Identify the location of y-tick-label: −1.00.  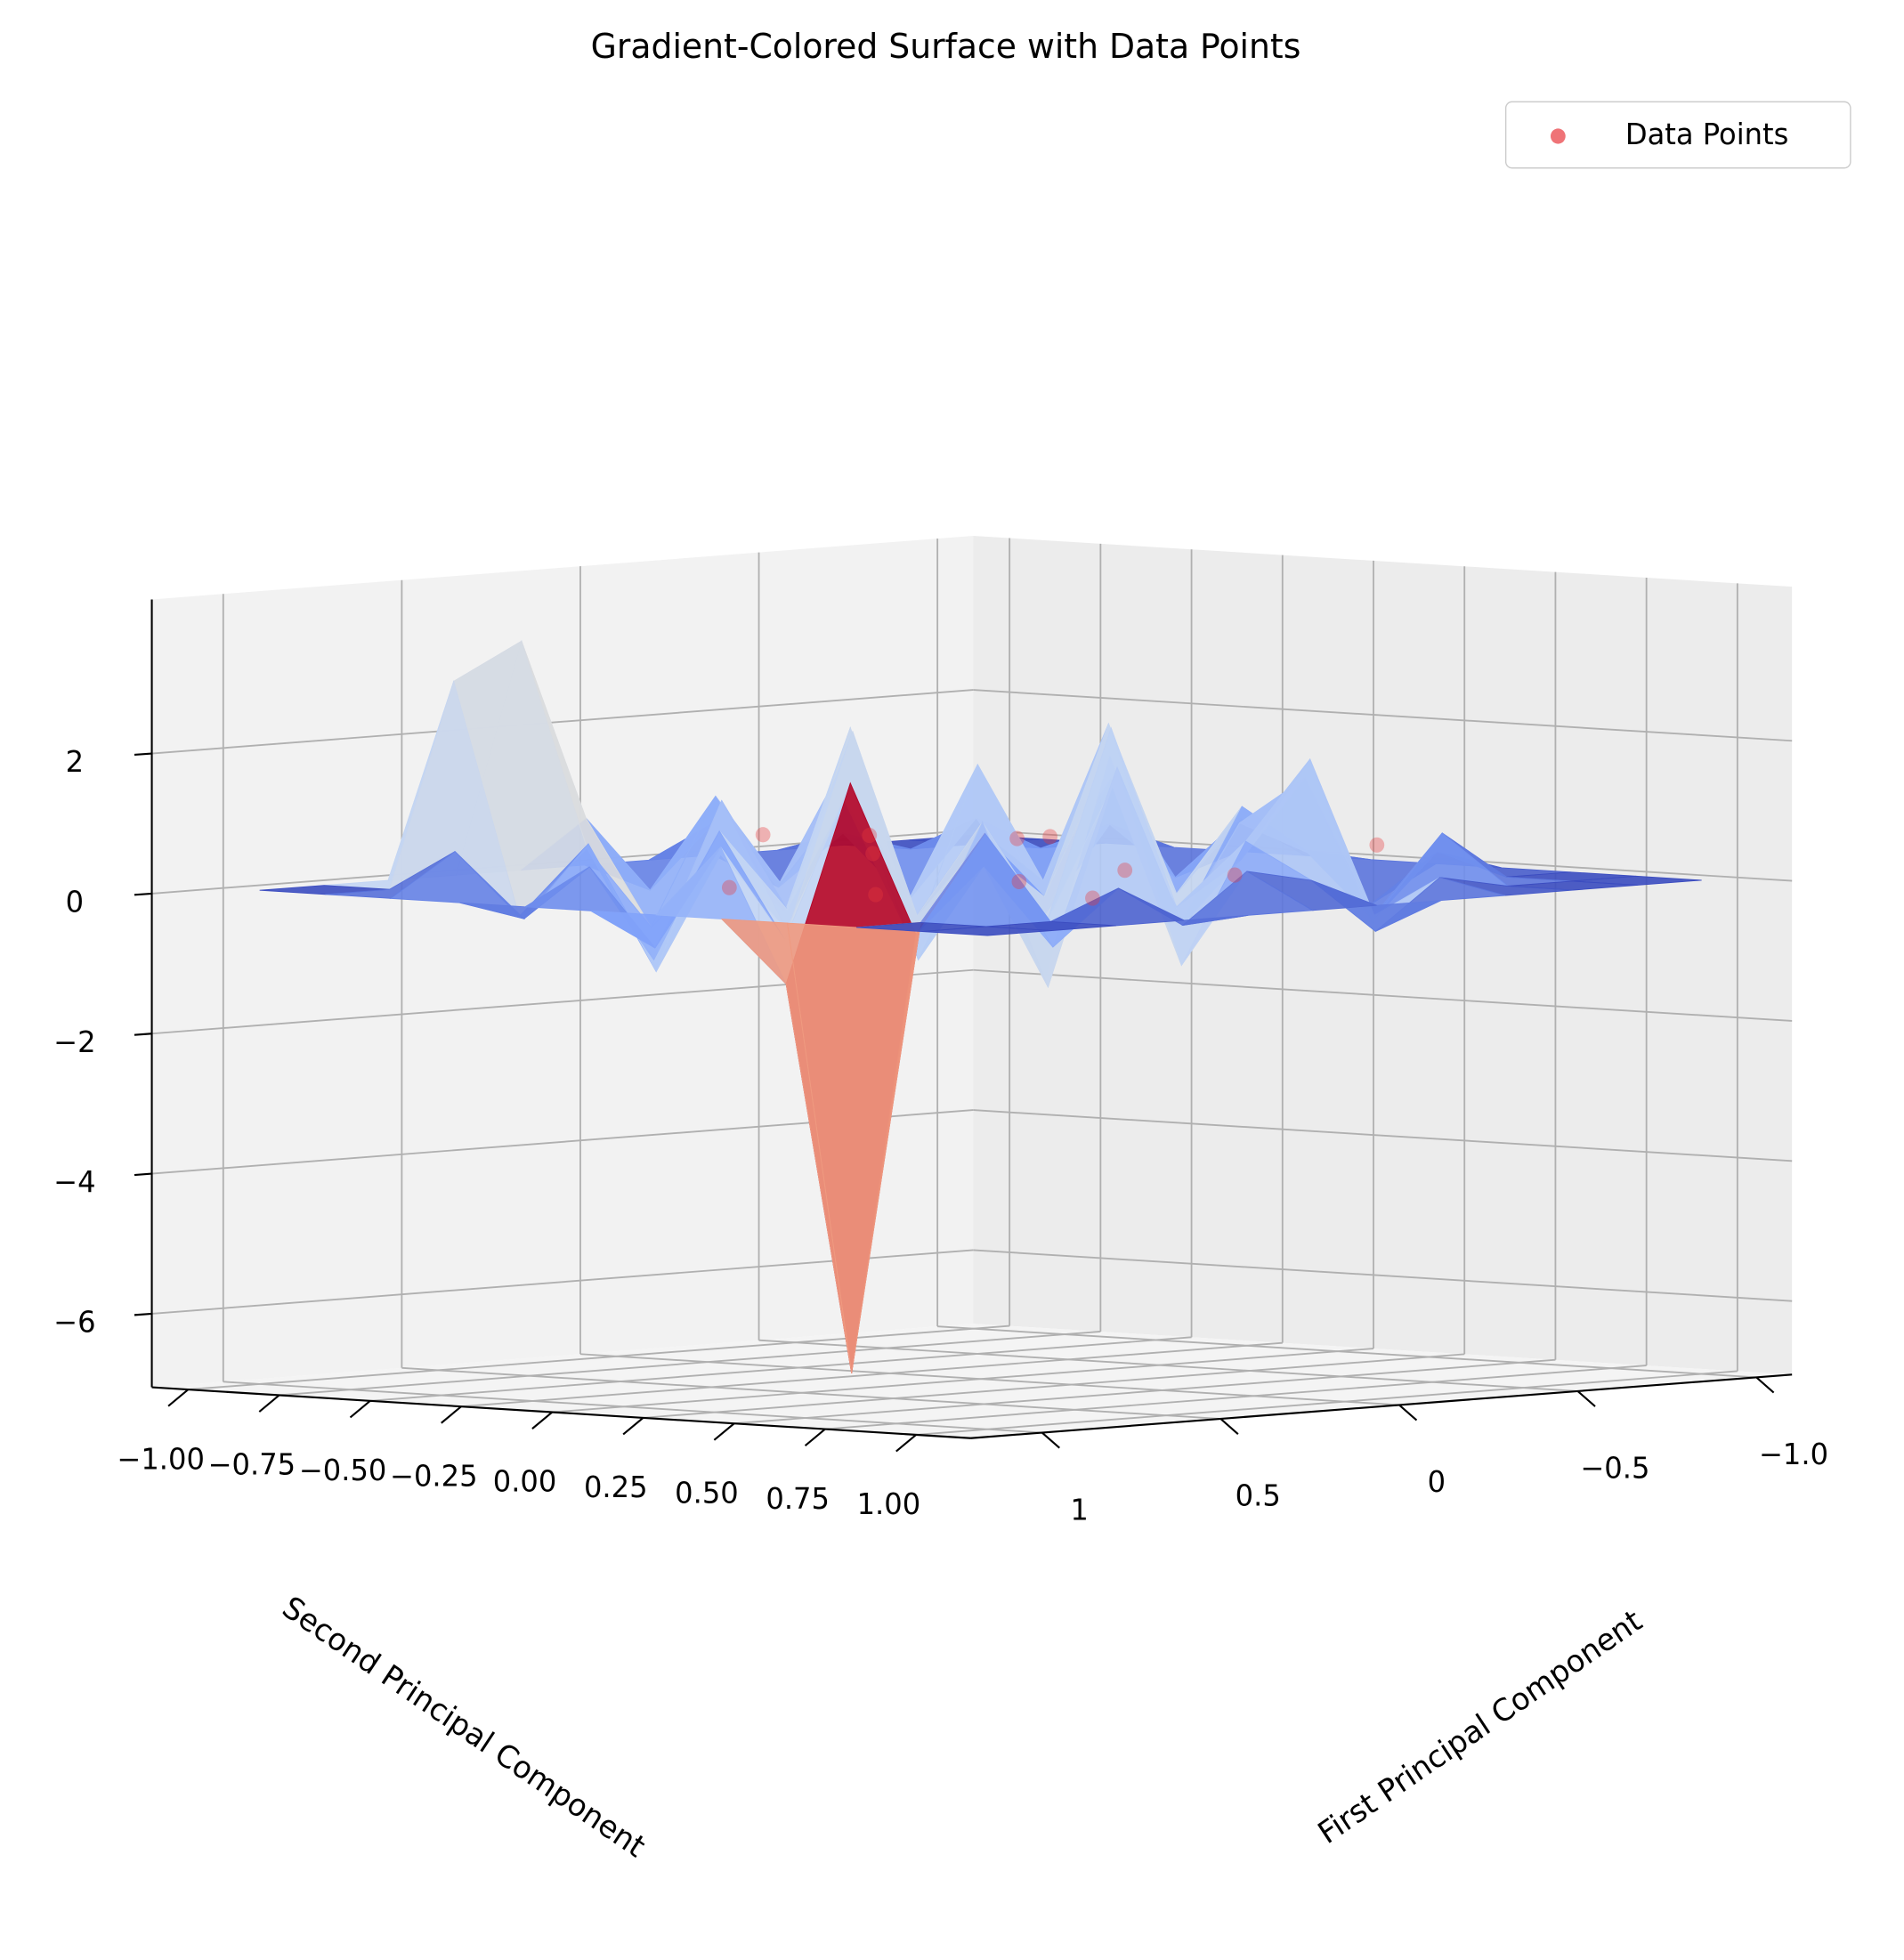
(161, 1459).